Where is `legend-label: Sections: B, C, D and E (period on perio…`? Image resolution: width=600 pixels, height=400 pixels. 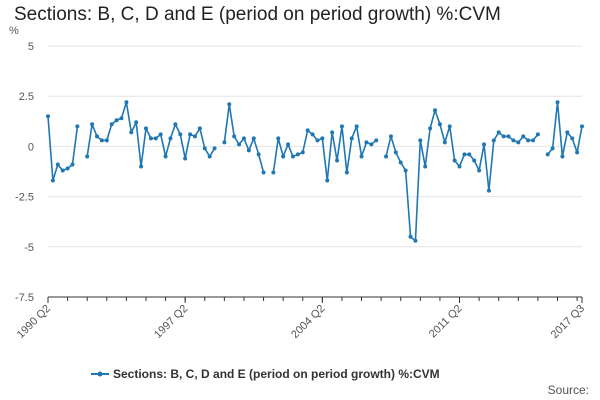
legend-label: Sections: B, C, D and E (period on perio… is located at coordinates (276, 374).